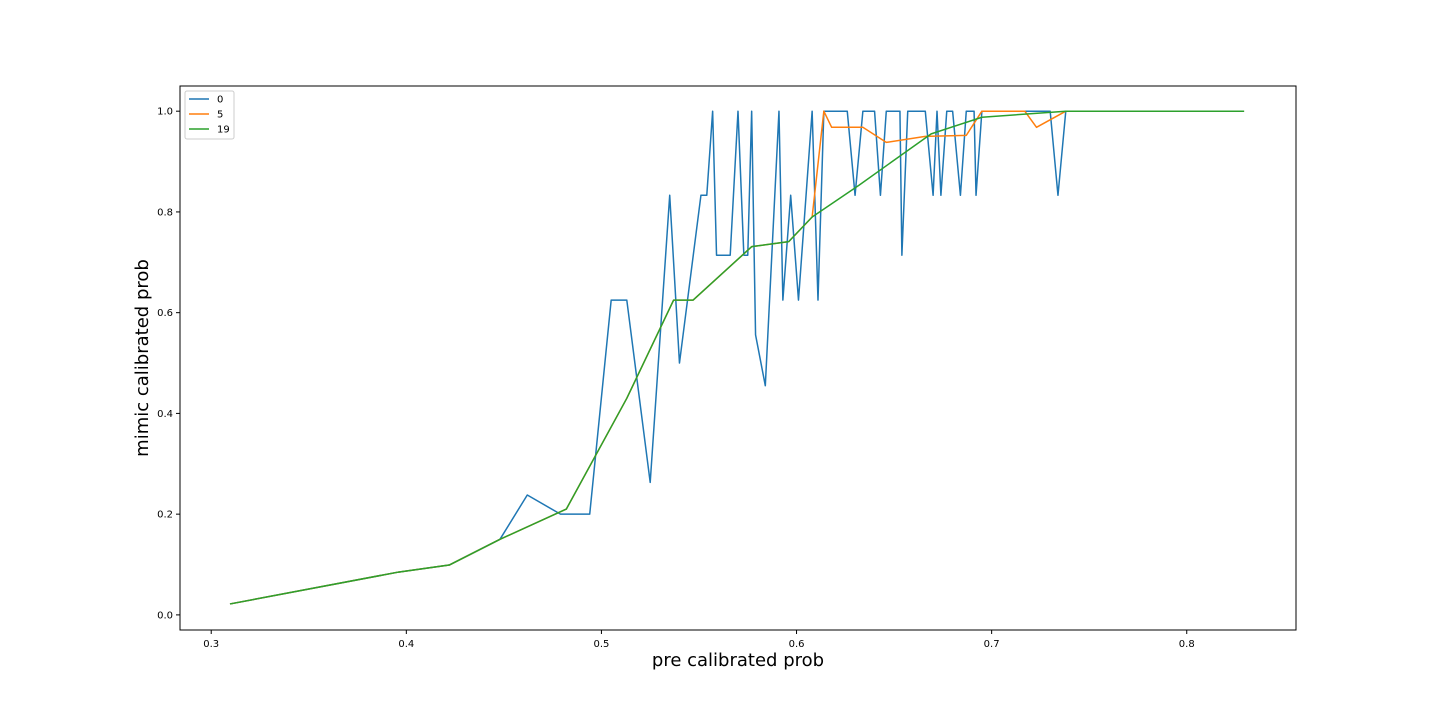  What do you see at coordinates (165, 615) in the screenshot?
I see `y-tick-label: 0.0` at bounding box center [165, 615].